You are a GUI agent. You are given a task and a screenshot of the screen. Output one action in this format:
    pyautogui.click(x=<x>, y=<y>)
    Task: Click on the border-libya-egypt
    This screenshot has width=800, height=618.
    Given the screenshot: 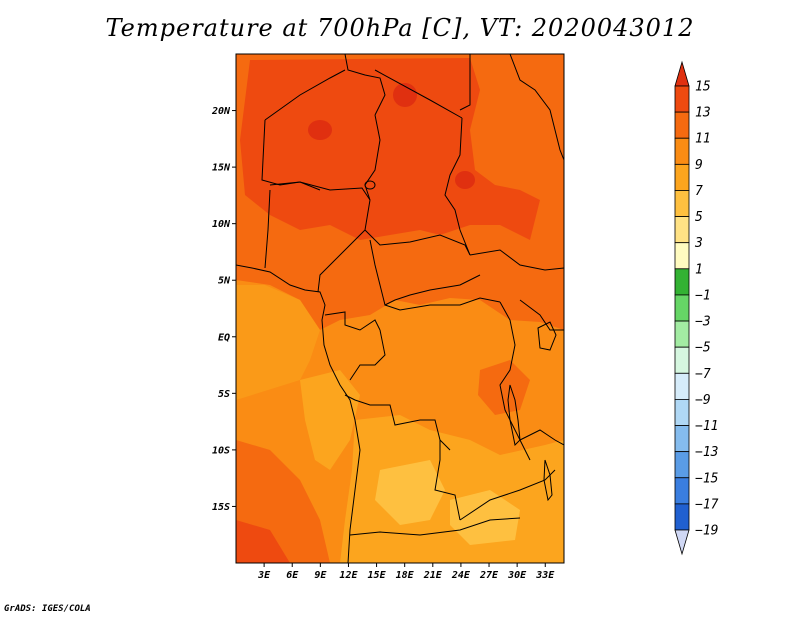 What is the action you would take?
    pyautogui.click(x=465, y=82)
    